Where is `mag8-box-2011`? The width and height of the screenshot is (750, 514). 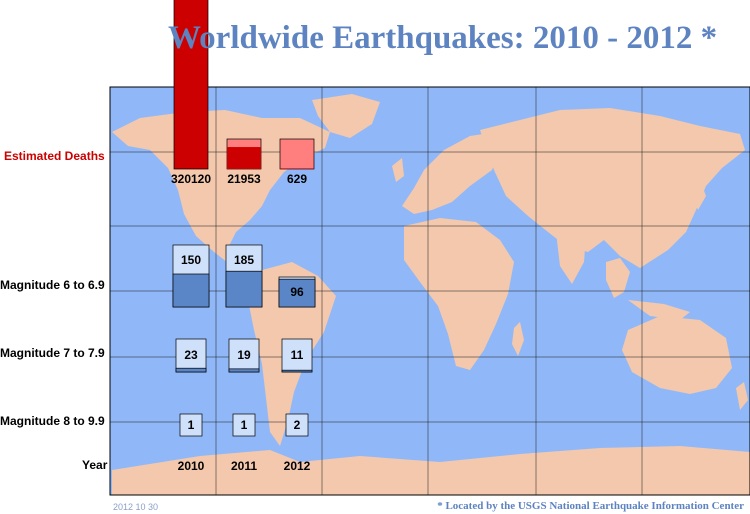 mag8-box-2011 is located at coordinates (244, 425).